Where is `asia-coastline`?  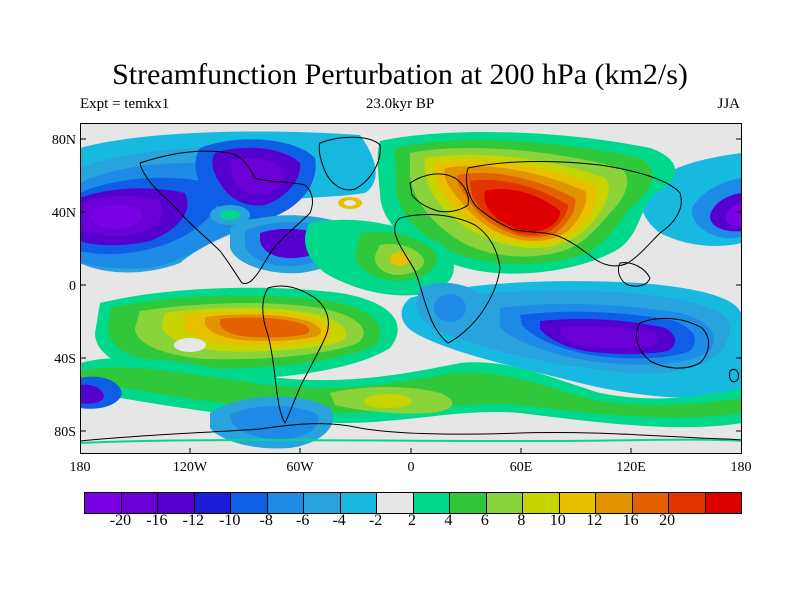
asia-coastline is located at coordinates (573, 213).